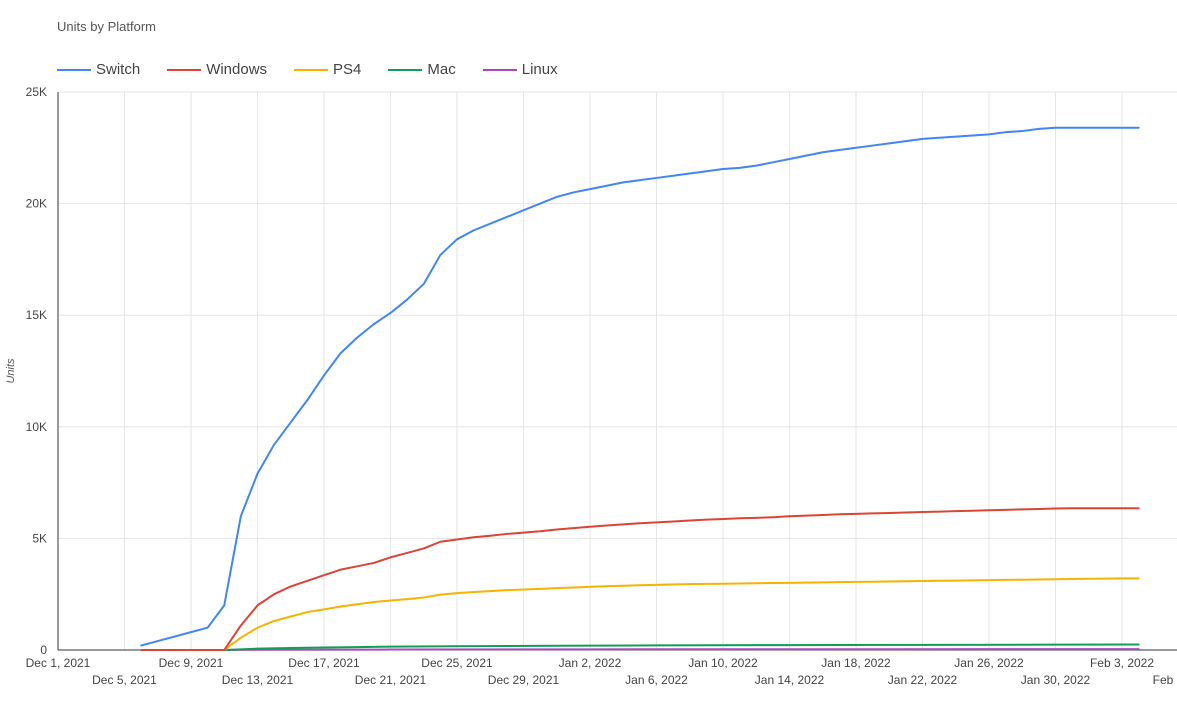 Image resolution: width=1177 pixels, height=707 pixels. What do you see at coordinates (656, 680) in the screenshot?
I see `x-tick-label: Jan 6, 2022` at bounding box center [656, 680].